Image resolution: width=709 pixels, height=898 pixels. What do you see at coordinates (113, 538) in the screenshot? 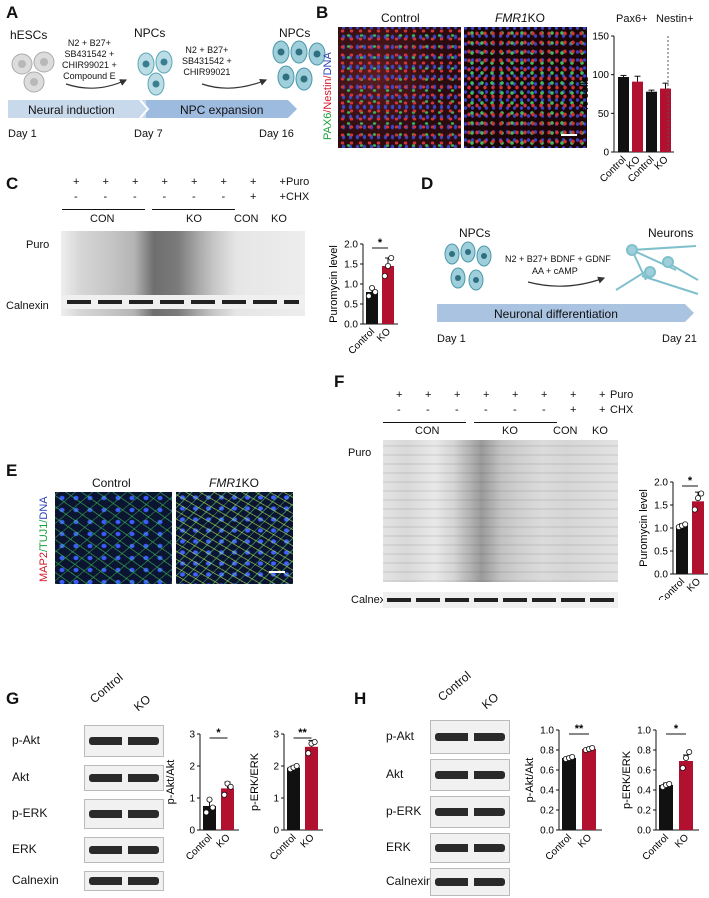
I see `micrograph-control-e` at bounding box center [113, 538].